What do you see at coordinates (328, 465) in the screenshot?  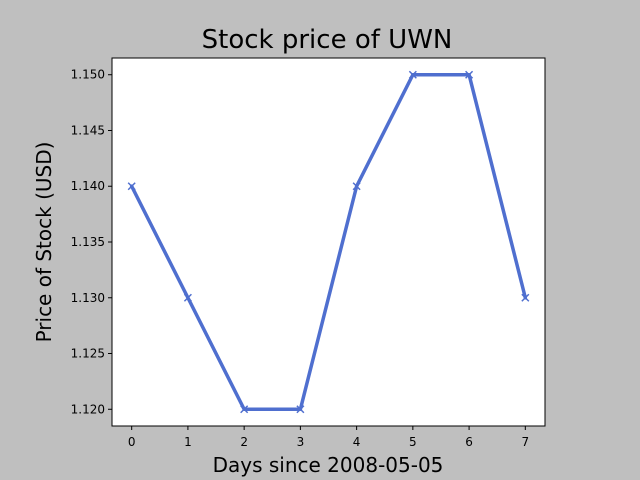 I see `x-axis-label: Days since 2008-05-05` at bounding box center [328, 465].